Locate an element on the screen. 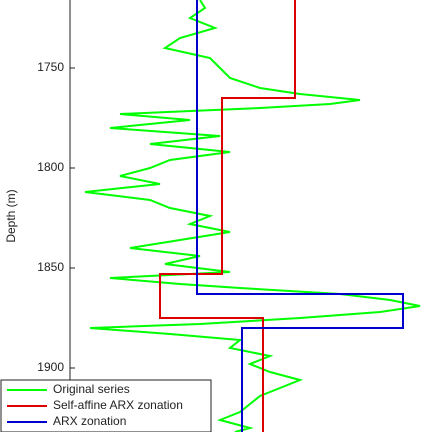 This screenshot has height=432, width=432. y-tick-label: 1900 is located at coordinates (50, 367).